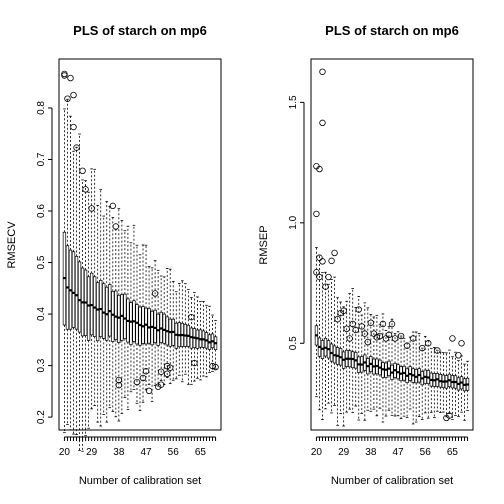 The height and width of the screenshot is (504, 504). What do you see at coordinates (344, 452) in the screenshot?
I see `x-tick-label: 29` at bounding box center [344, 452].